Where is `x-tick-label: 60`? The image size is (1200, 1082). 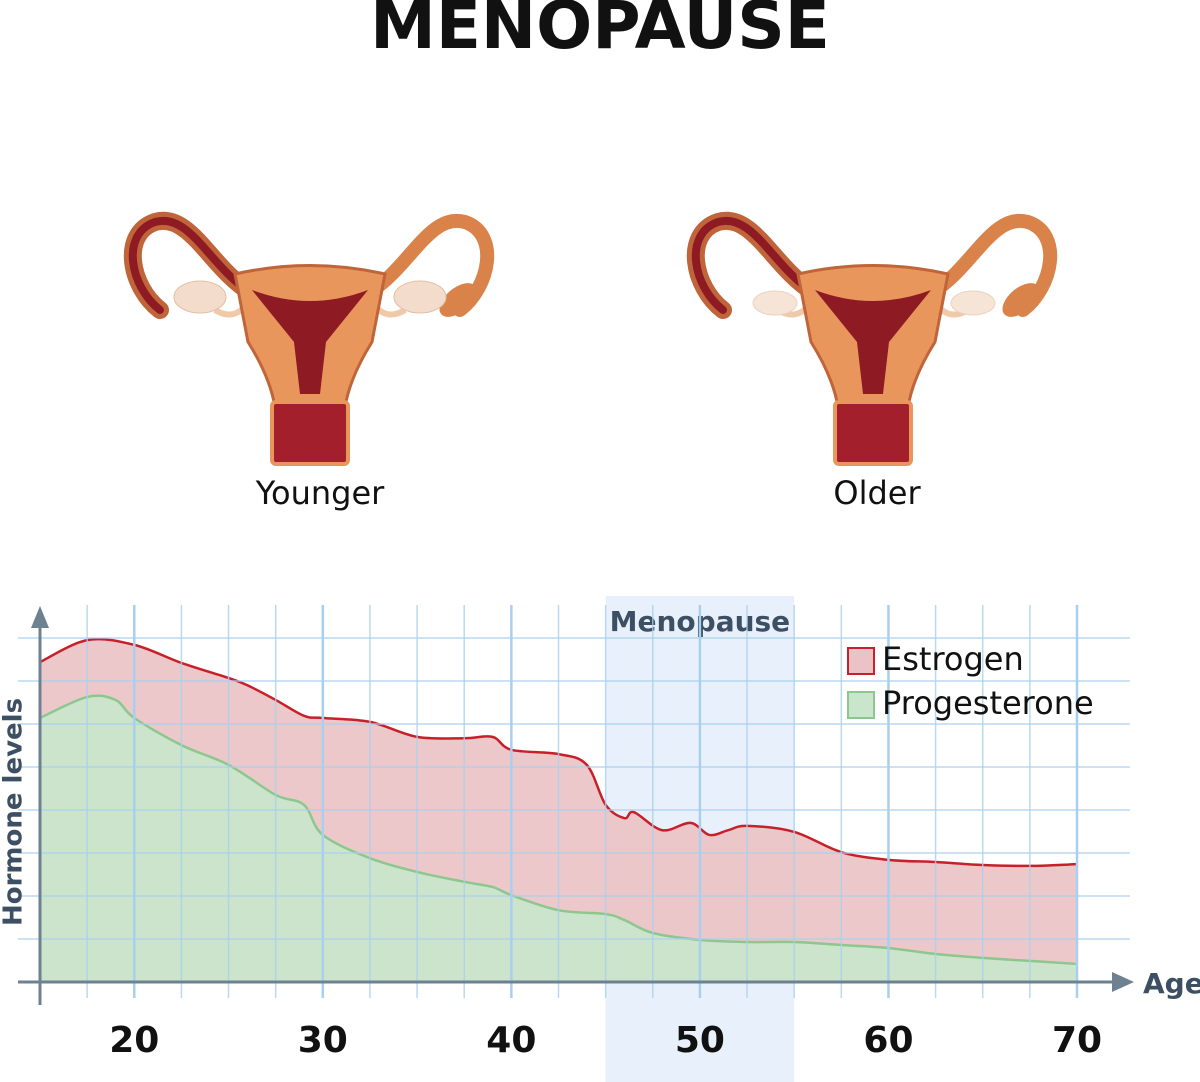
x-tick-label: 60 is located at coordinates (888, 1040).